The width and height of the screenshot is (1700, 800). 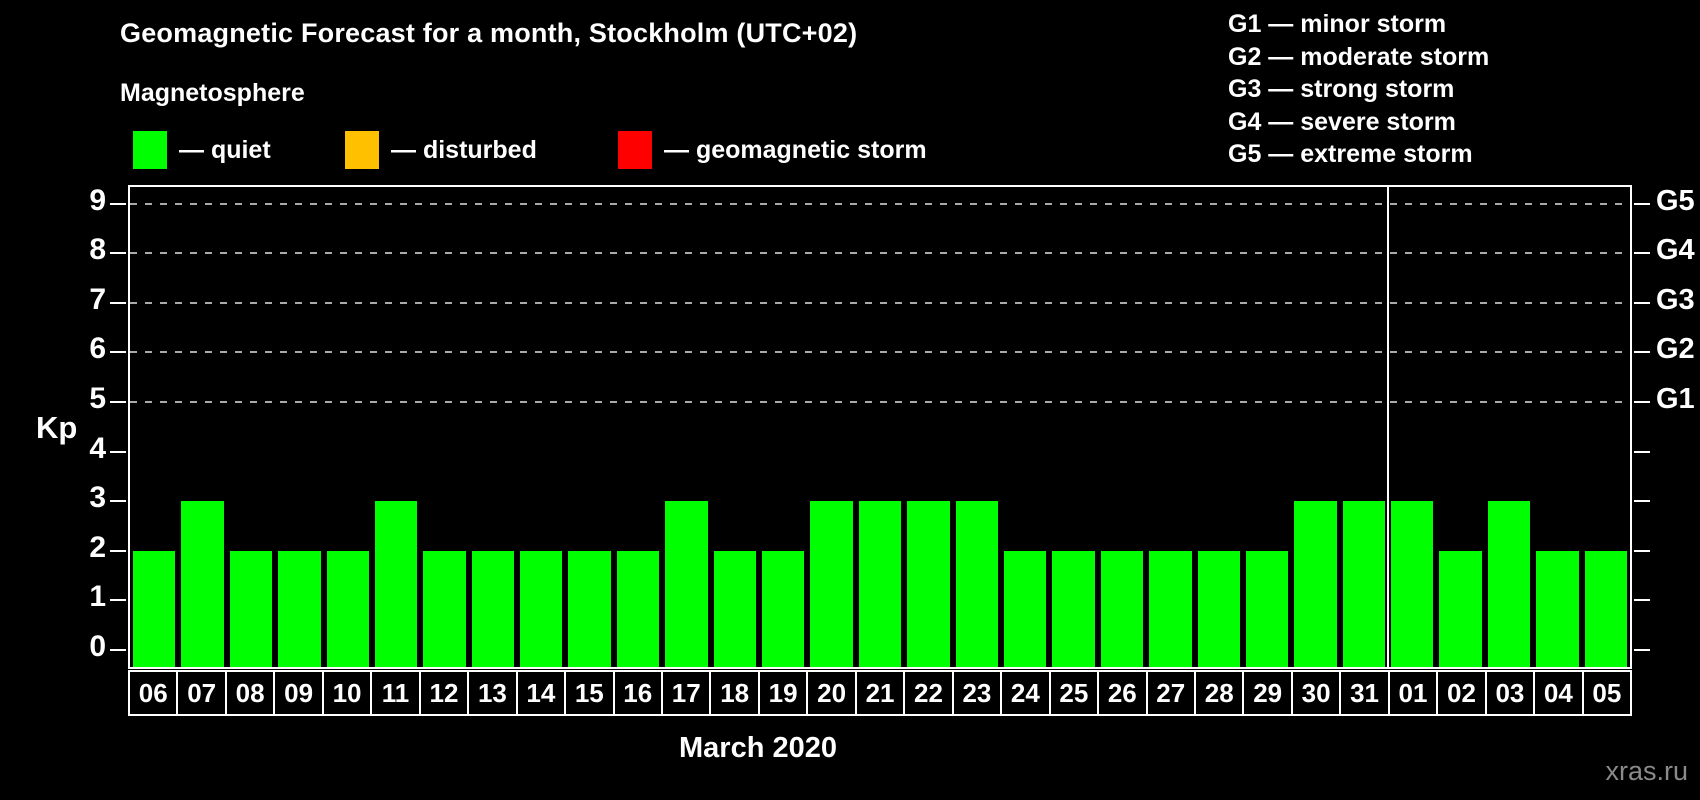 I want to click on day-label-31: 31, so click(x=1364, y=693).